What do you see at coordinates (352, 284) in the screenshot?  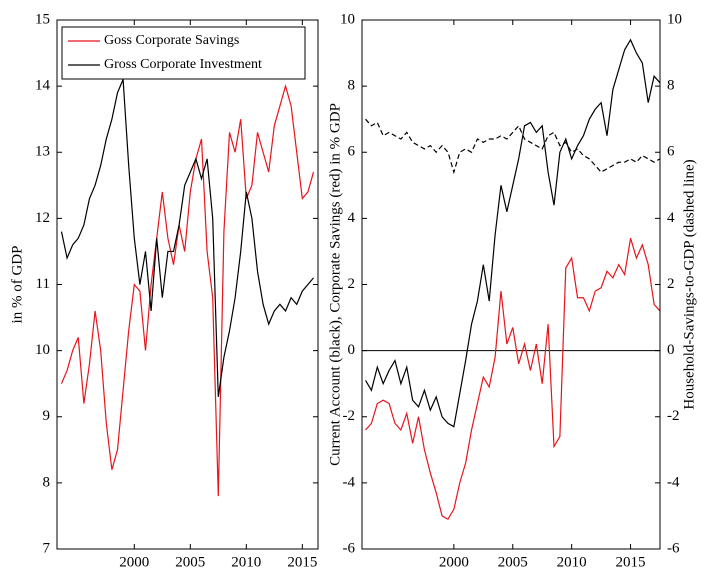 I see `y-tick-label: 2` at bounding box center [352, 284].